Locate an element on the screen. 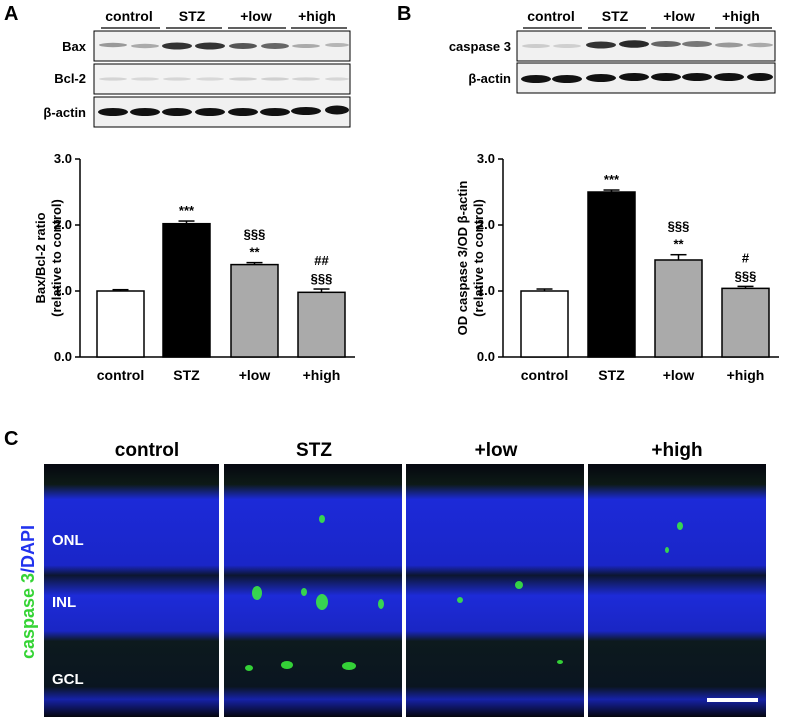  blot-a-row-actin: β-actin is located at coordinates (64, 112).